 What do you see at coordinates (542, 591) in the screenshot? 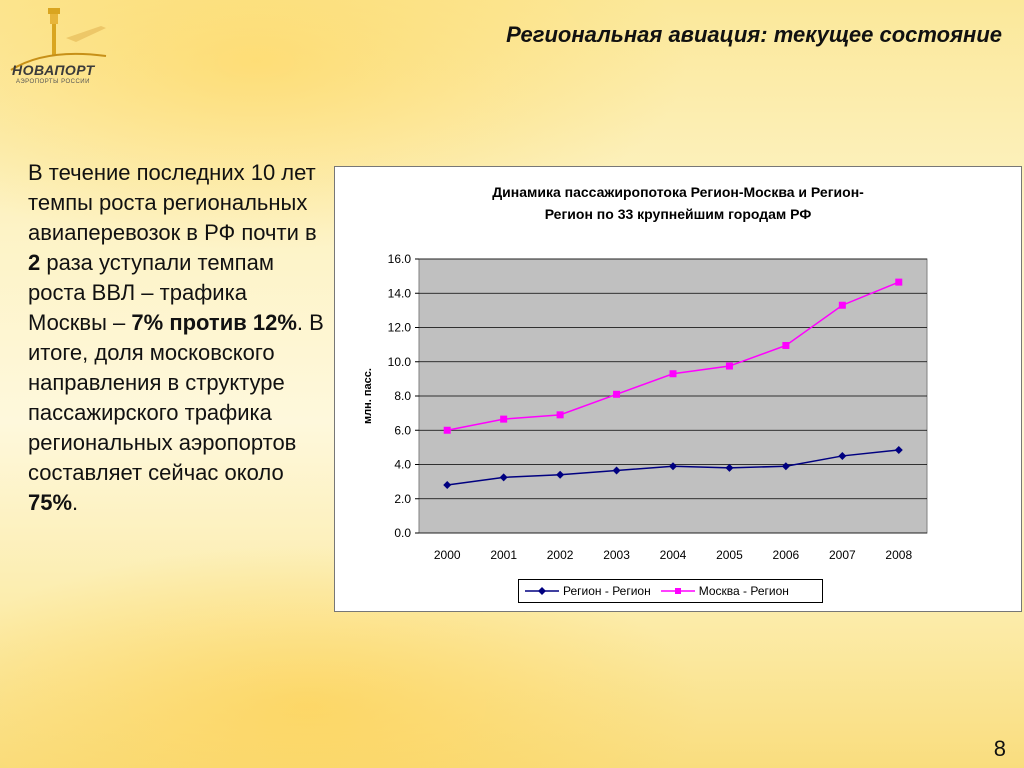
I see `legend-swatch-region-region` at bounding box center [542, 591].